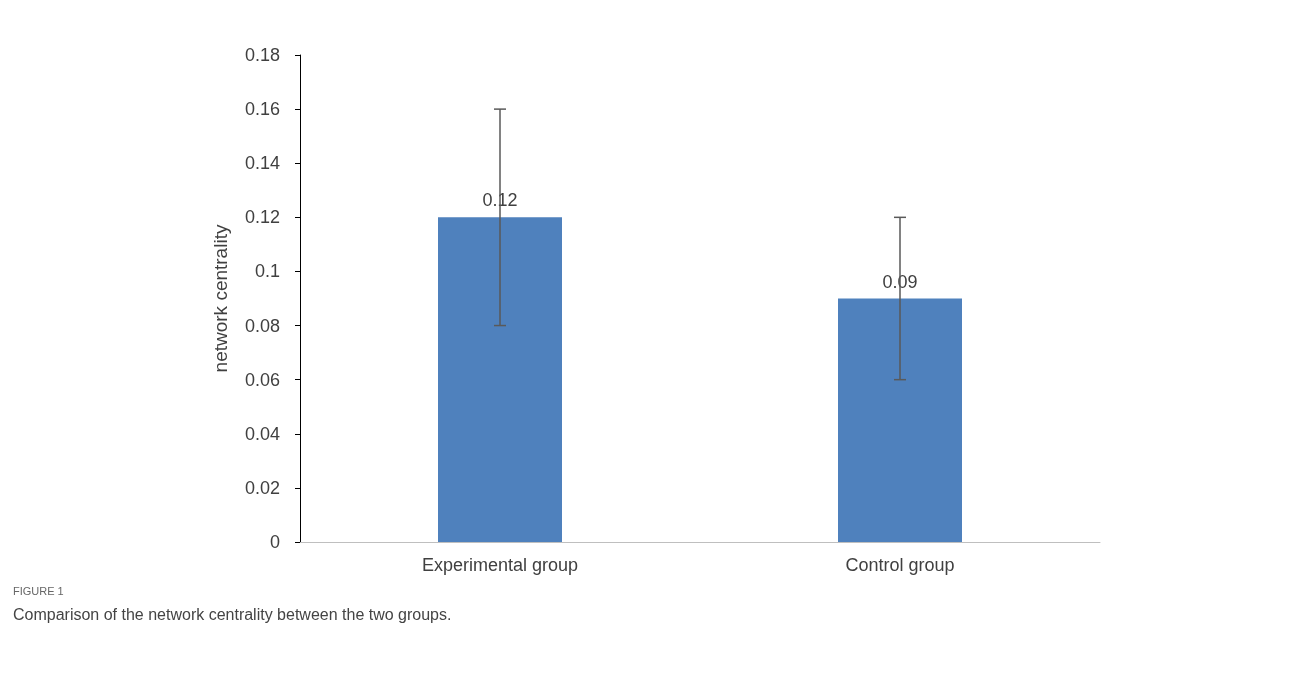 This screenshot has width=1291, height=679. What do you see at coordinates (267, 271) in the screenshot?
I see `y-tick-label: 0.1` at bounding box center [267, 271].